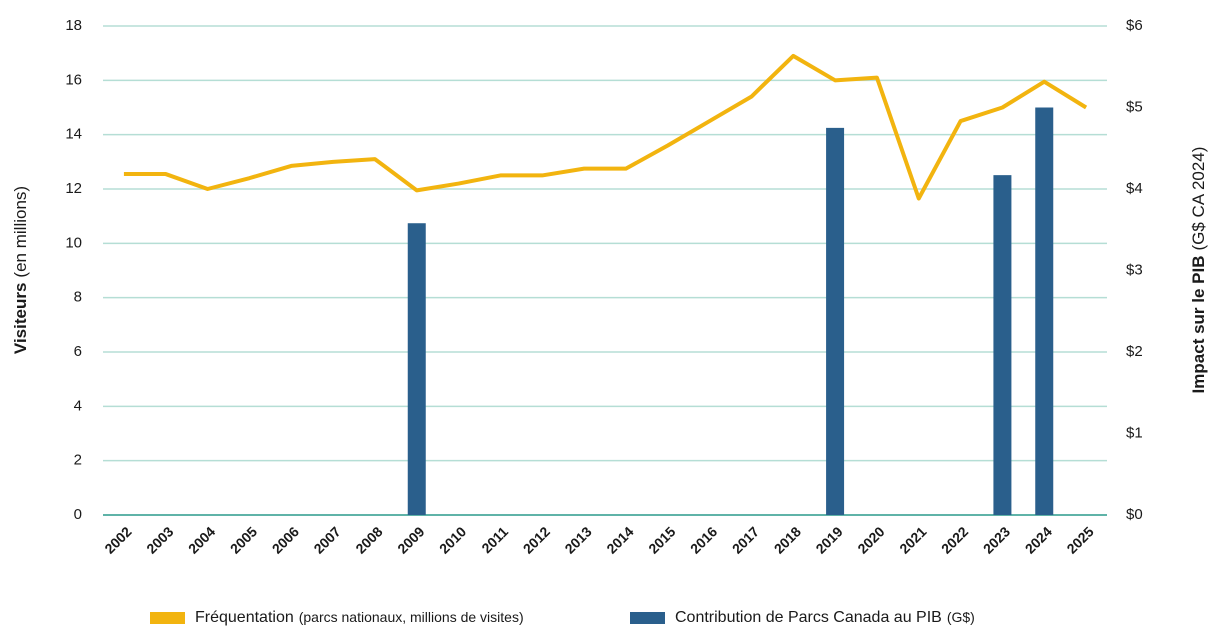 Image resolution: width=1217 pixels, height=629 pixels. Describe the element at coordinates (20, 319) in the screenshot. I see `y-label-bold: Visiteurs` at that location.